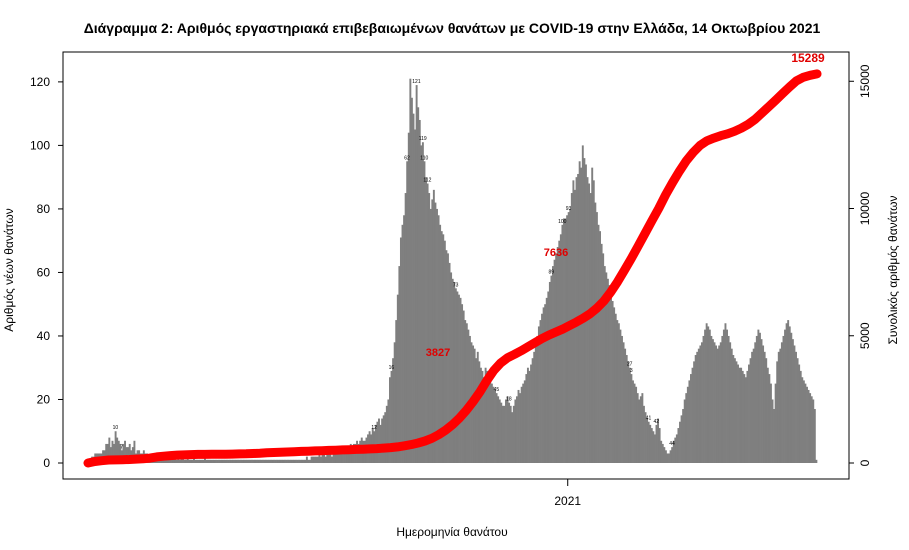  Describe the element at coordinates (424, 158) in the screenshot. I see `bar-data-label: 110` at that location.